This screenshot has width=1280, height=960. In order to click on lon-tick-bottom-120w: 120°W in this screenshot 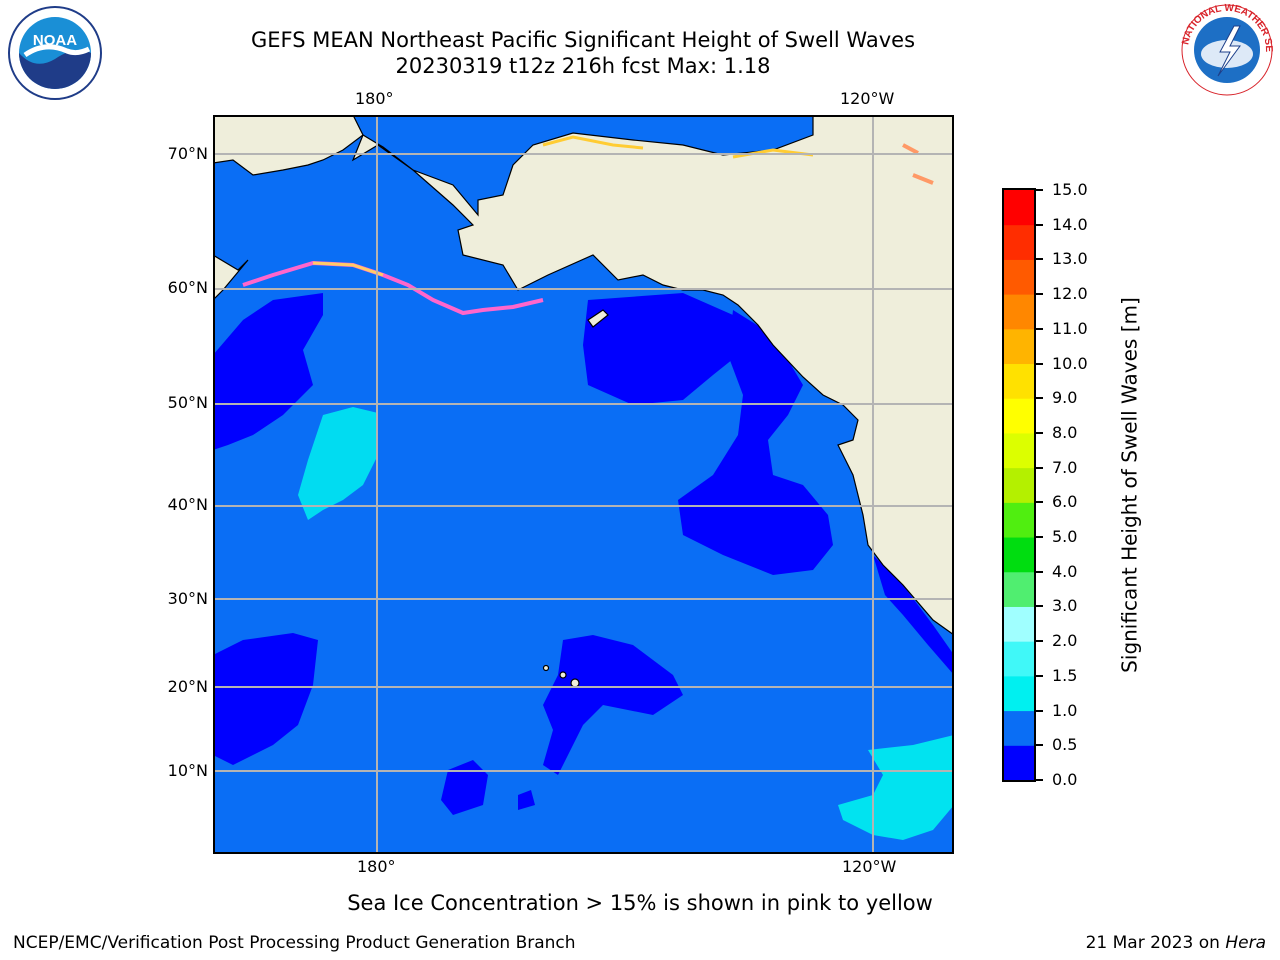, I will do `click(869, 866)`.